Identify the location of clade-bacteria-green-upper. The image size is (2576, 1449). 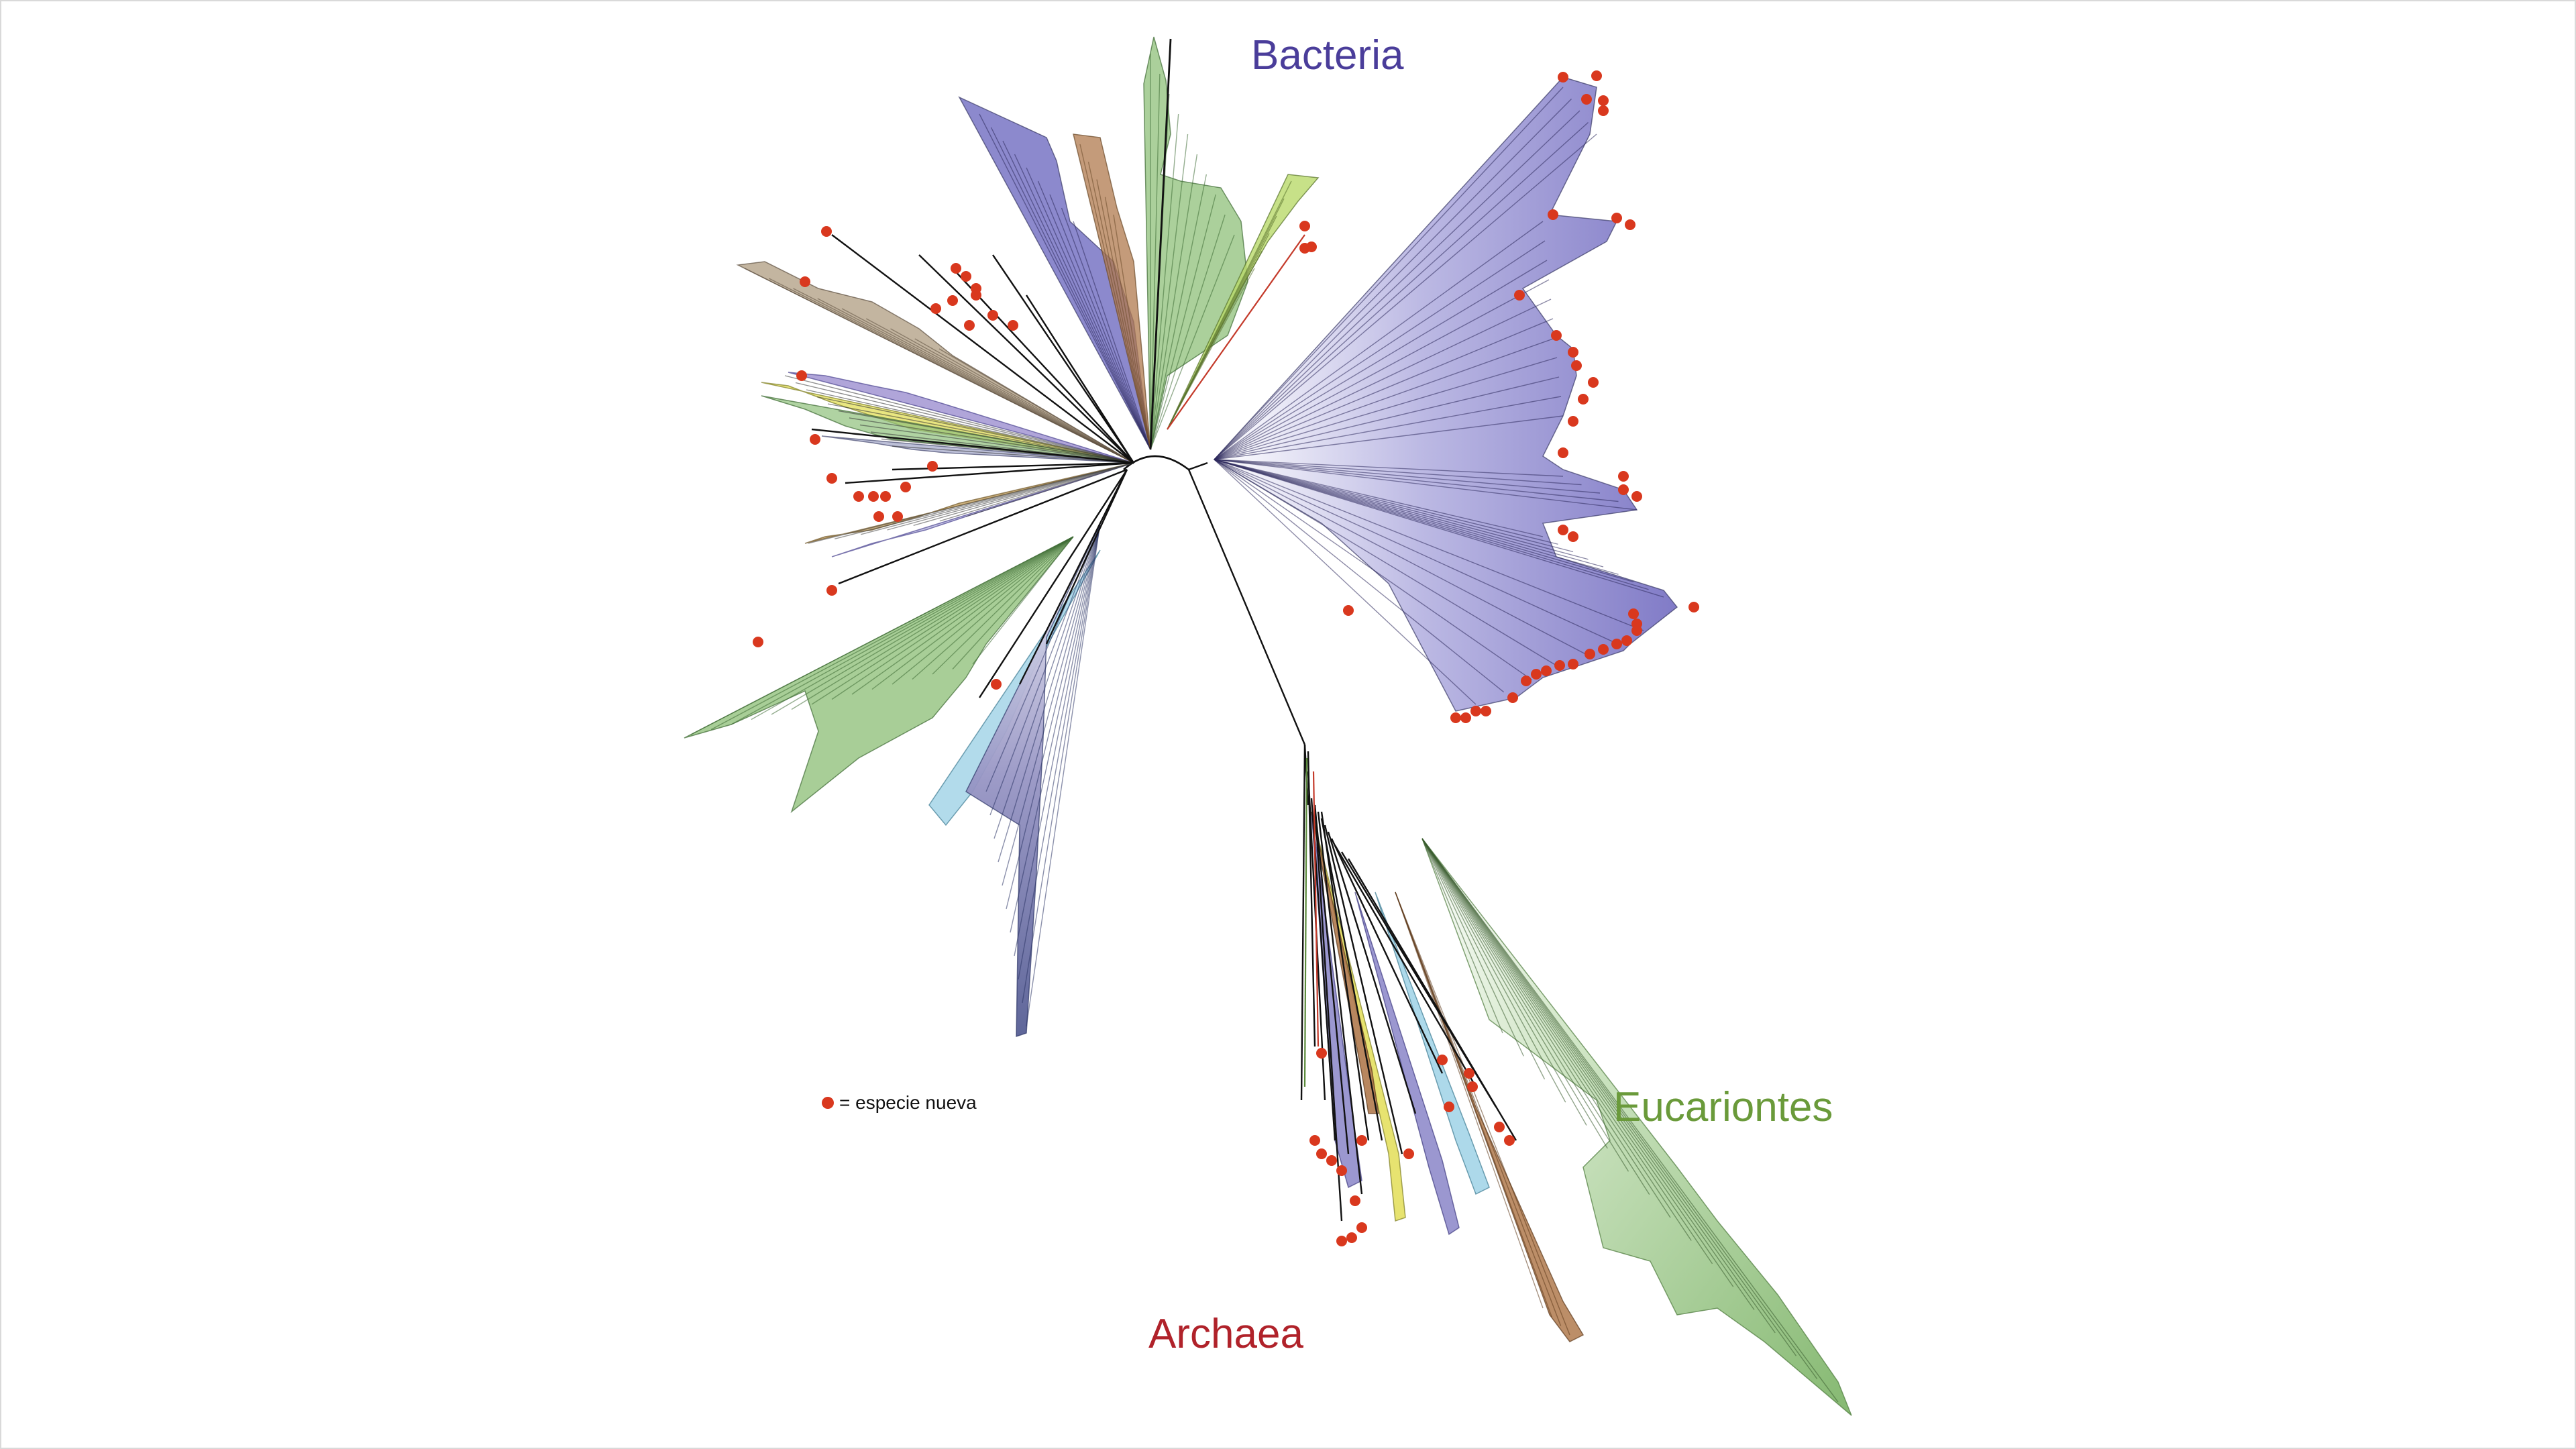
(1195, 243).